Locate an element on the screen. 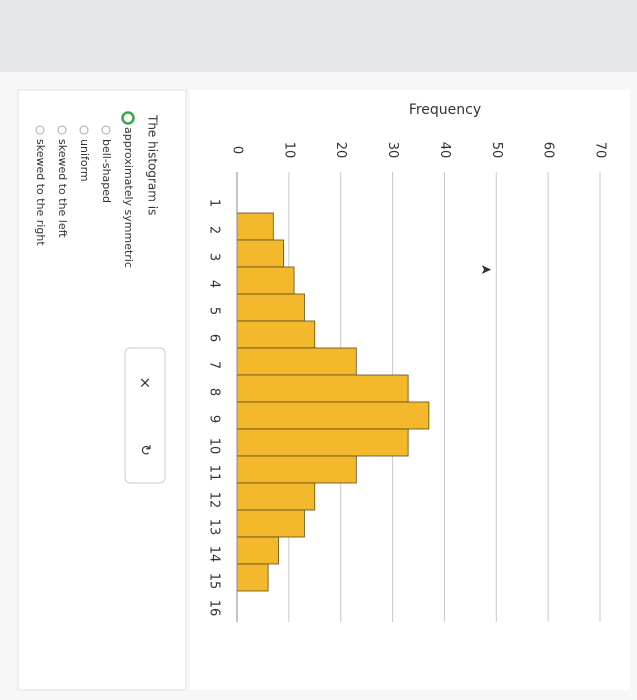 The width and height of the screenshot is (637, 700). x-tick-label: 11 is located at coordinates (214, 473).